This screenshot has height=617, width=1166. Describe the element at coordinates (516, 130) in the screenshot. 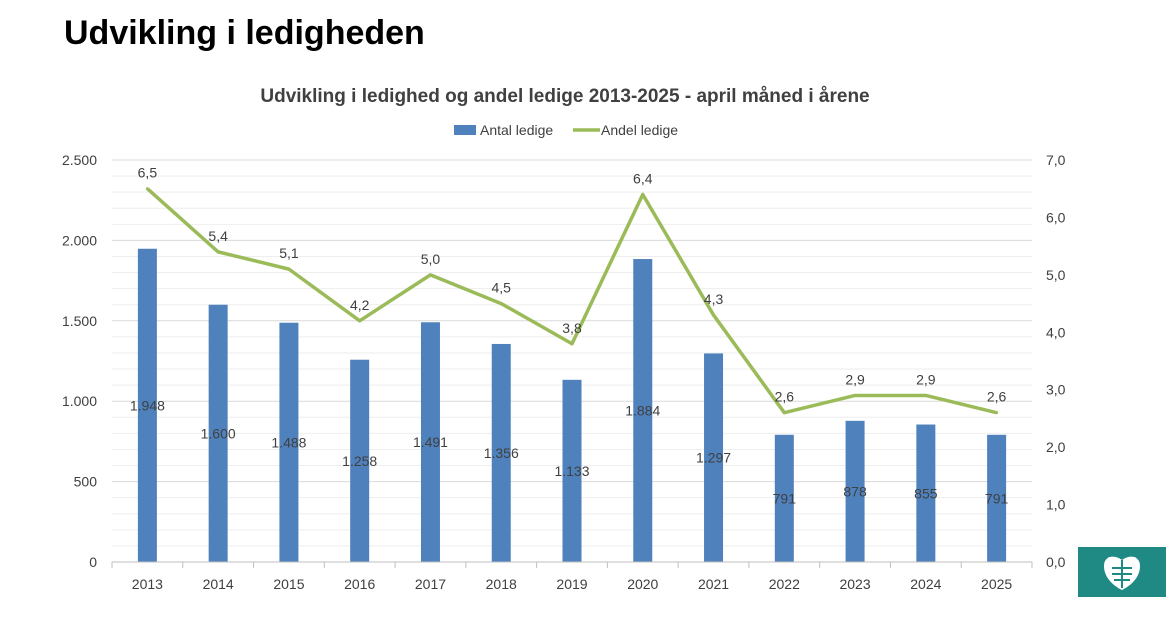

I see `legend-label-antal-ledige: Antal ledige` at that location.